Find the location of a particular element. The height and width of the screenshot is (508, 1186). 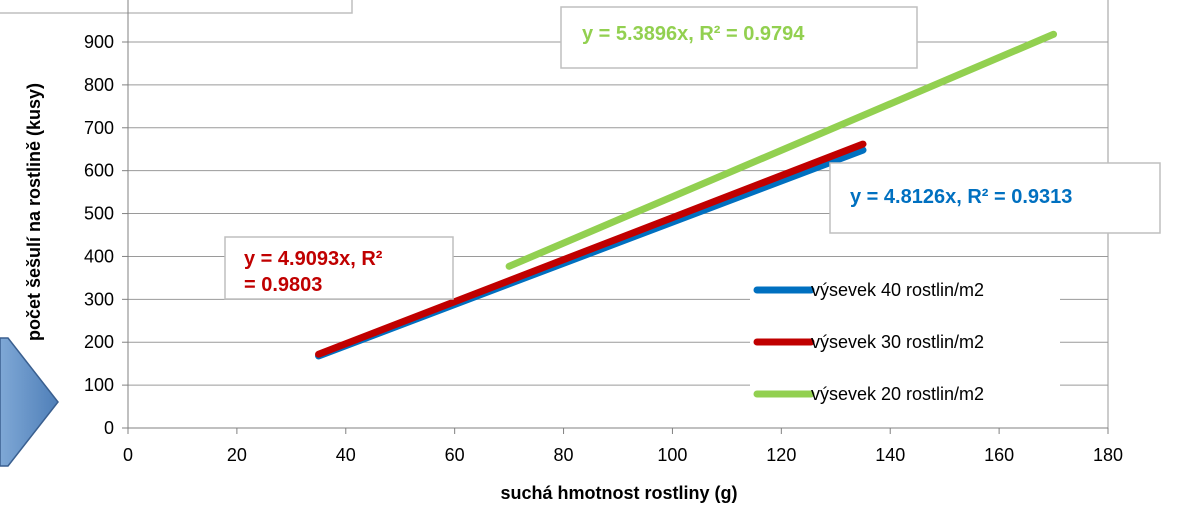

x-tick-label: 20 is located at coordinates (237, 455).